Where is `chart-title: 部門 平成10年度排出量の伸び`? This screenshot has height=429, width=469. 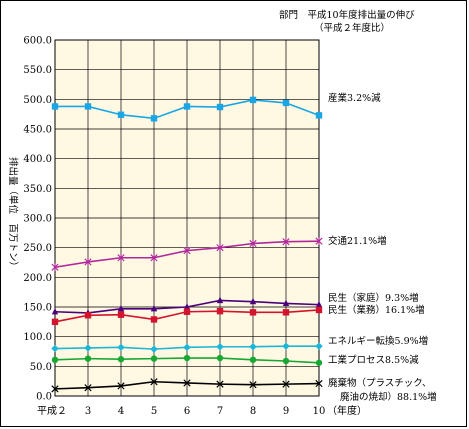
chart-title: 部門 平成10年度排出量の伸び is located at coordinates (347, 15).